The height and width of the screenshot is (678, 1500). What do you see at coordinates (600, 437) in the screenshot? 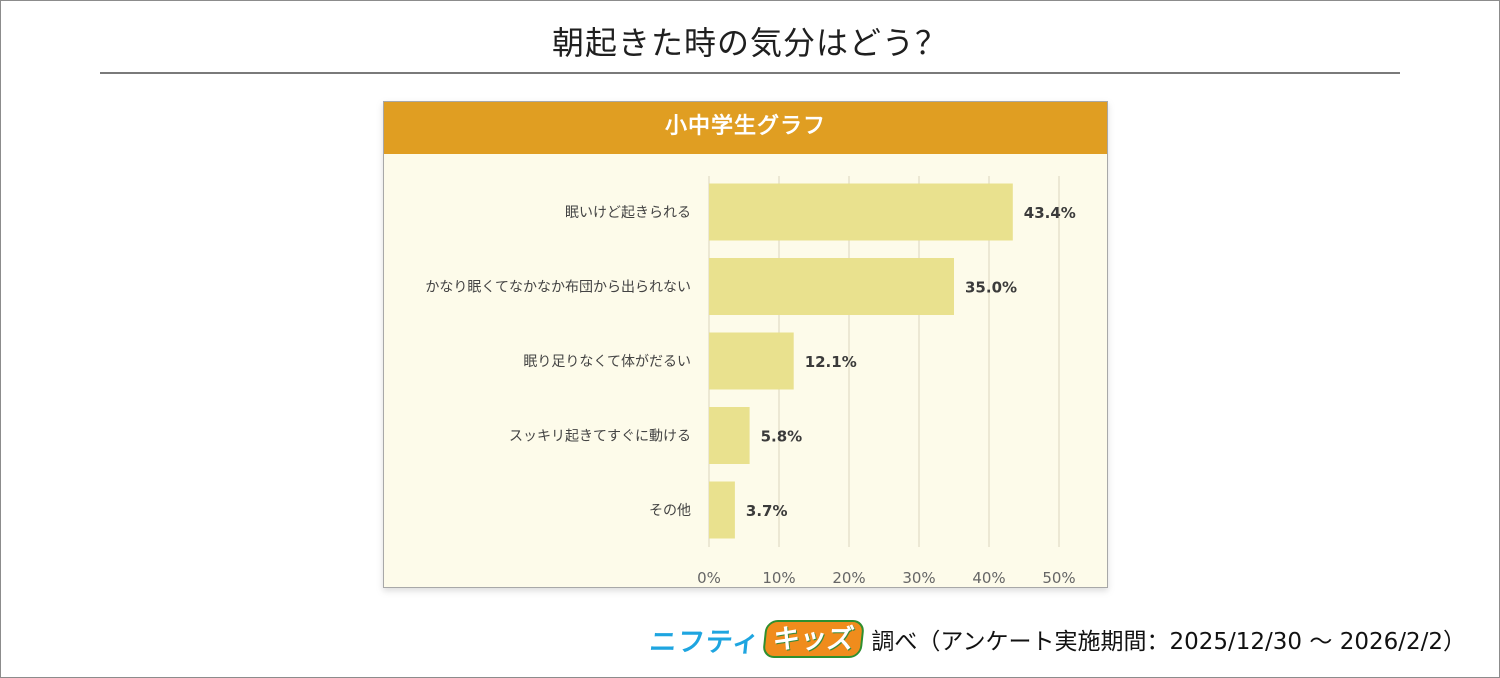
I see `category-label-4: スッキリ起きてすぐに動ける` at bounding box center [600, 437].